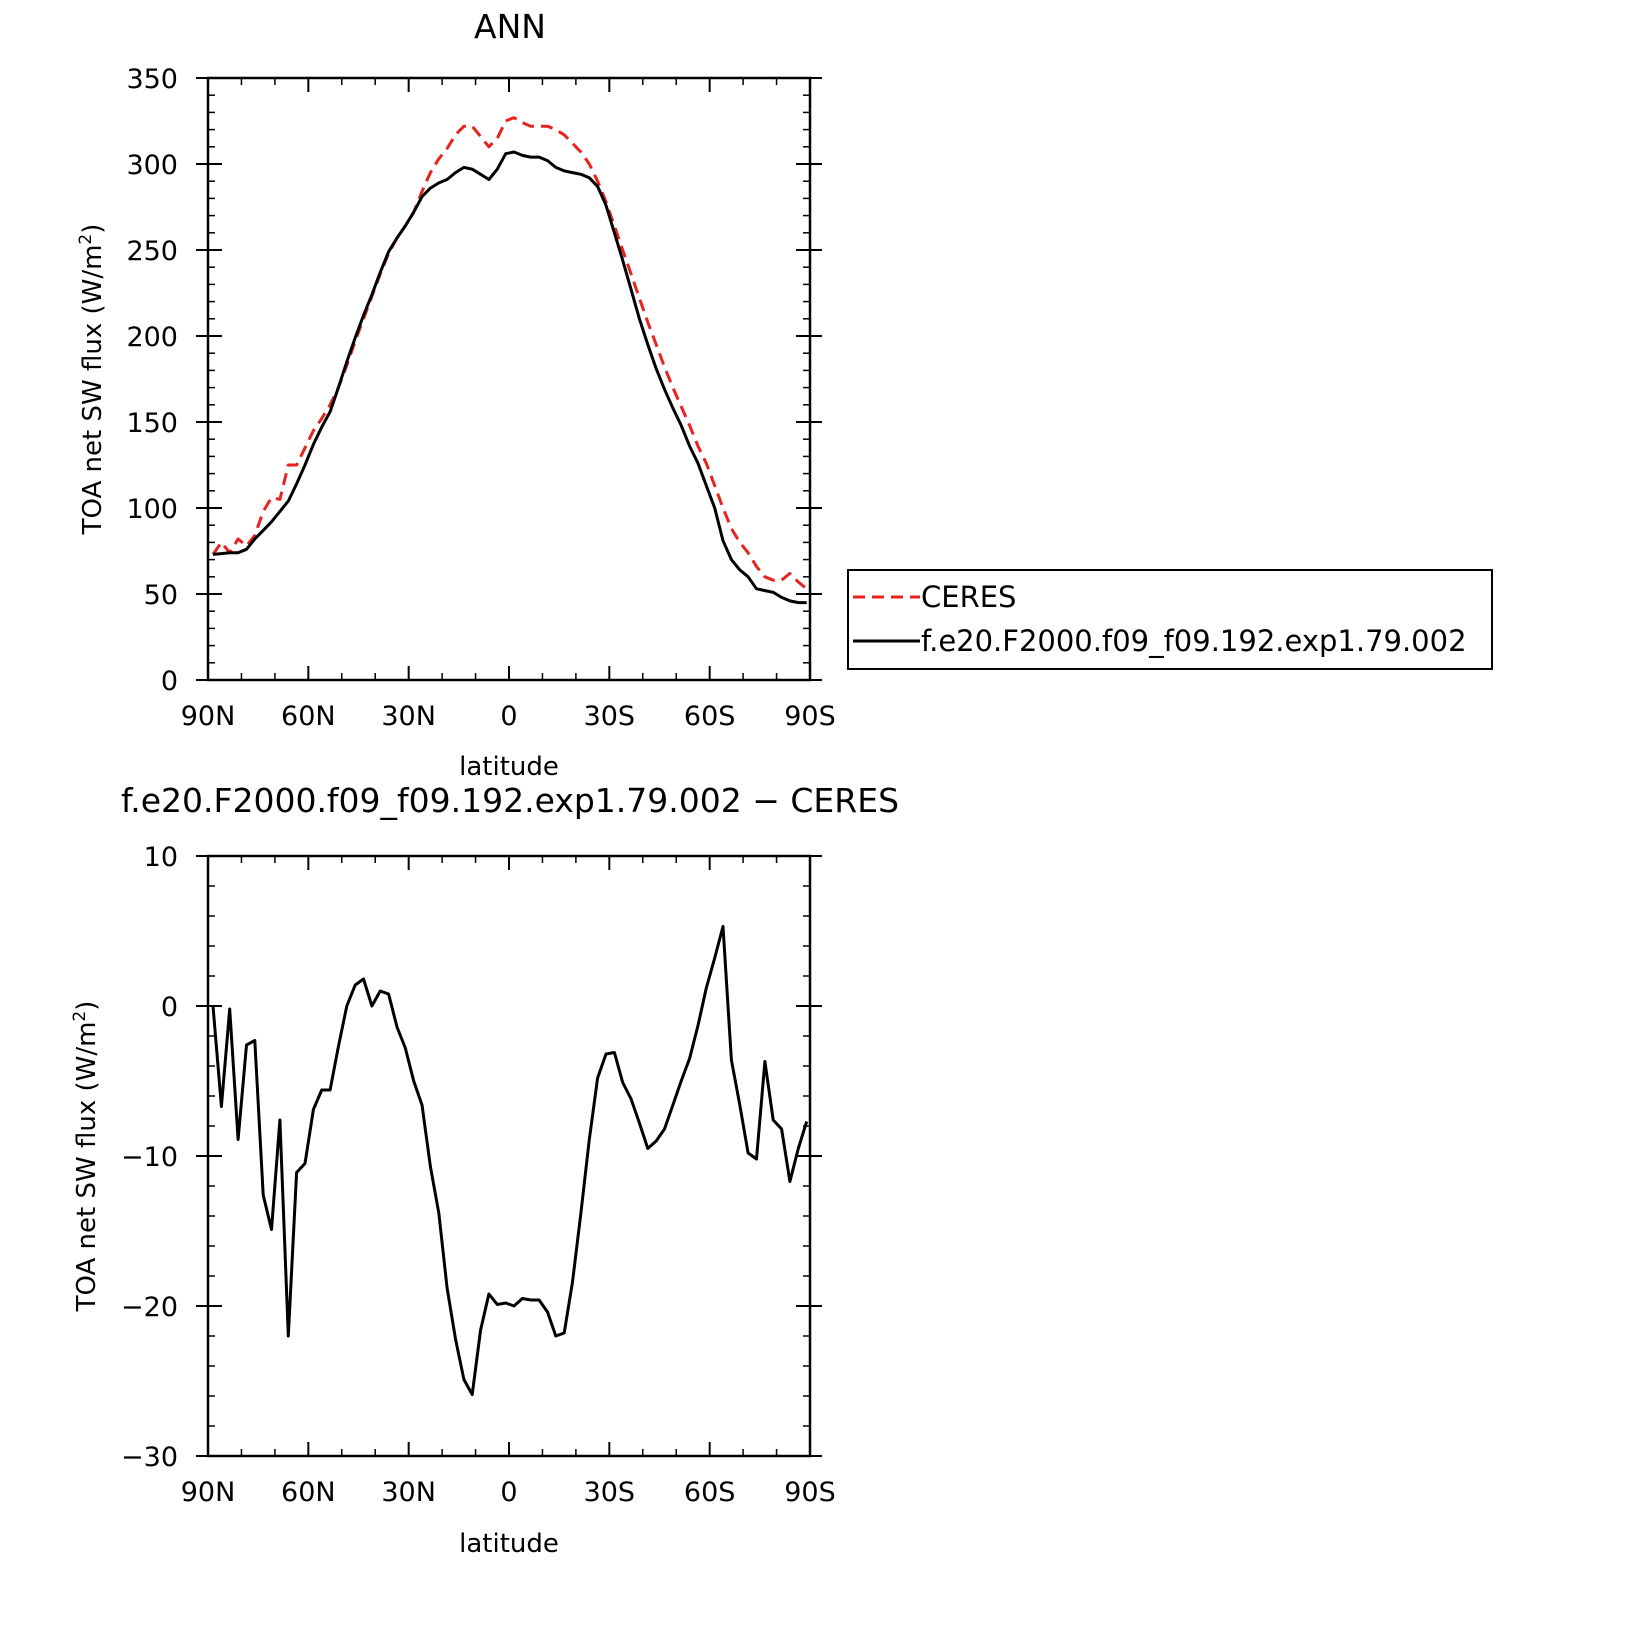 The height and width of the screenshot is (1641, 1644). Describe the element at coordinates (152, 165) in the screenshot. I see `y-tick-label: 300` at that location.